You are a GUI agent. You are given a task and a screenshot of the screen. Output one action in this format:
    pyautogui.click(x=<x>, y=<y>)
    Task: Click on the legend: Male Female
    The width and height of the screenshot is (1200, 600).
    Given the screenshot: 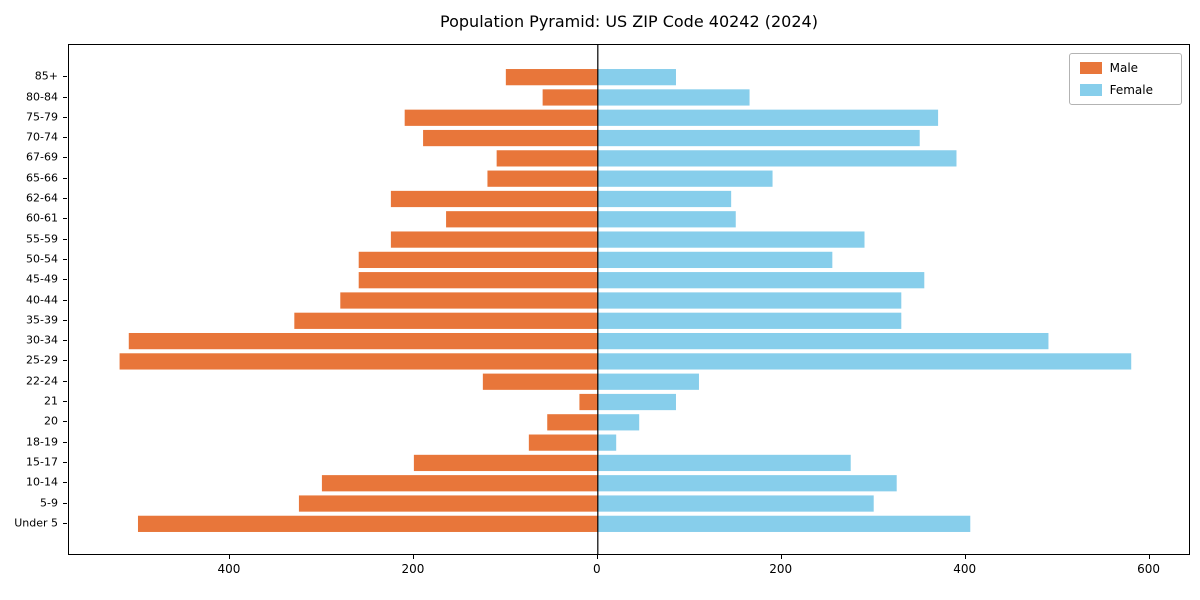 What is the action you would take?
    pyautogui.click(x=1125, y=79)
    